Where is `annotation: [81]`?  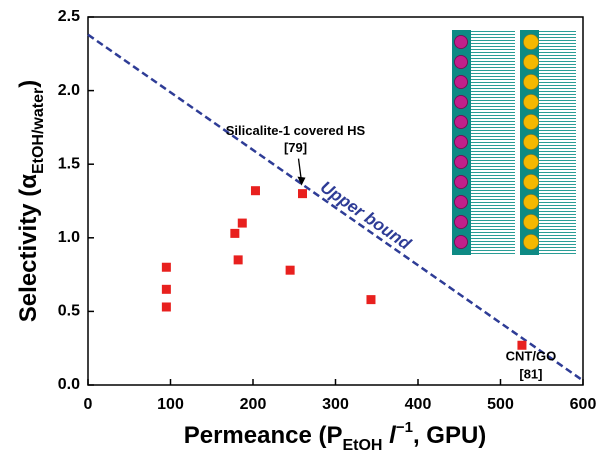
annotation: [81] is located at coordinates (530, 374).